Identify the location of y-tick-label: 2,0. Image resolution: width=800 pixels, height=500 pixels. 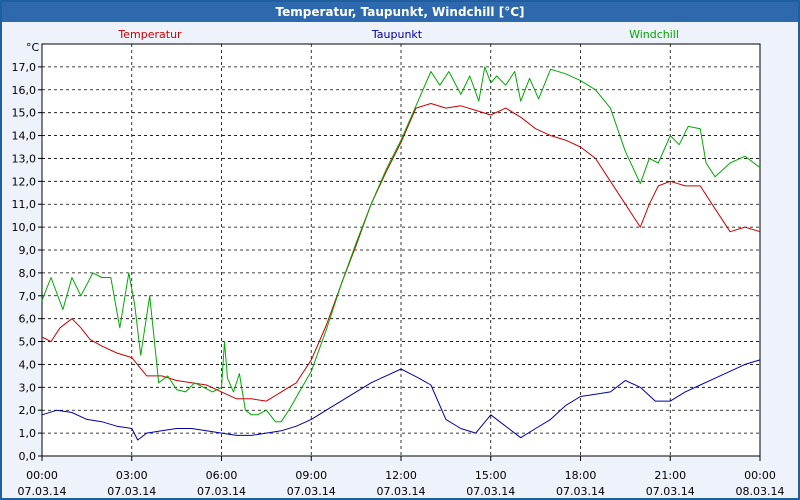
(28, 410).